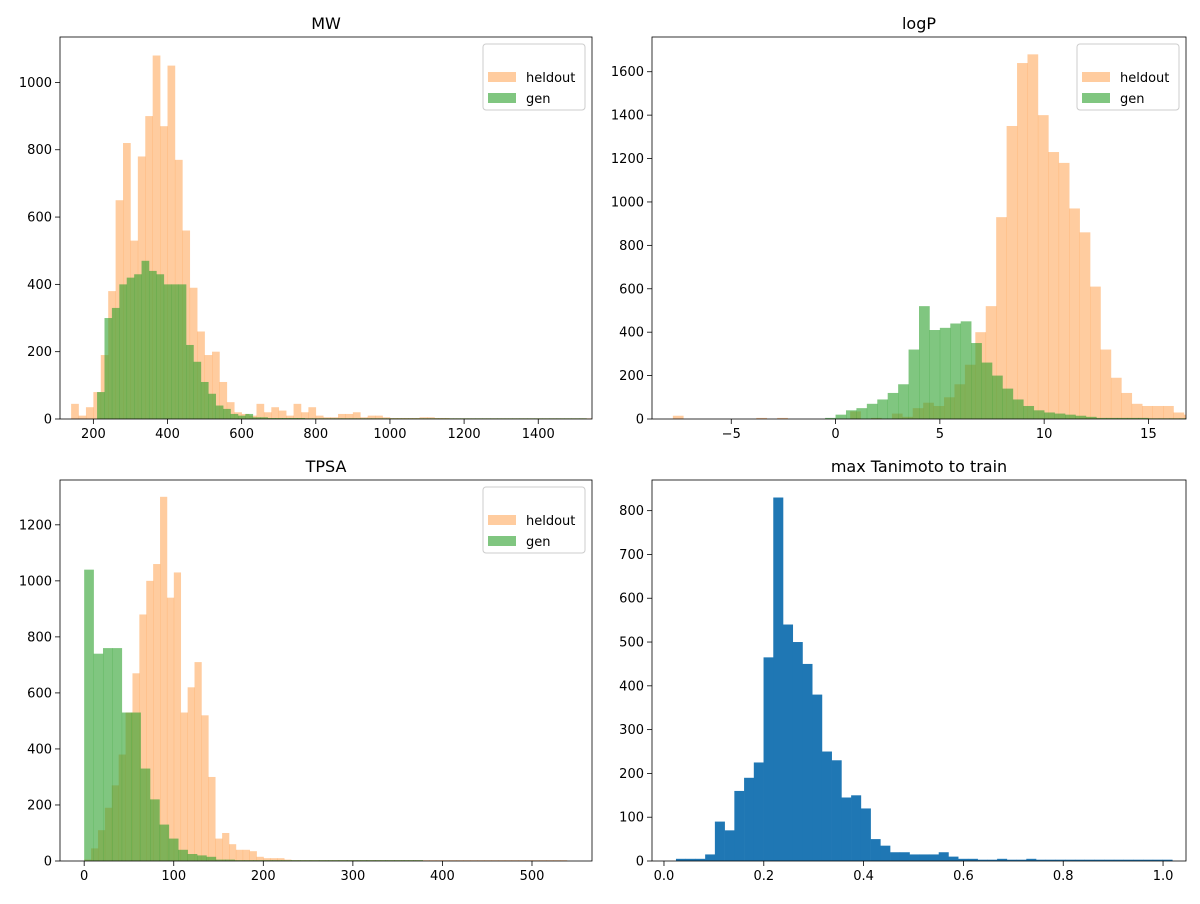  What do you see at coordinates (93, 434) in the screenshot?
I see `x-tick-label: 200` at bounding box center [93, 434].